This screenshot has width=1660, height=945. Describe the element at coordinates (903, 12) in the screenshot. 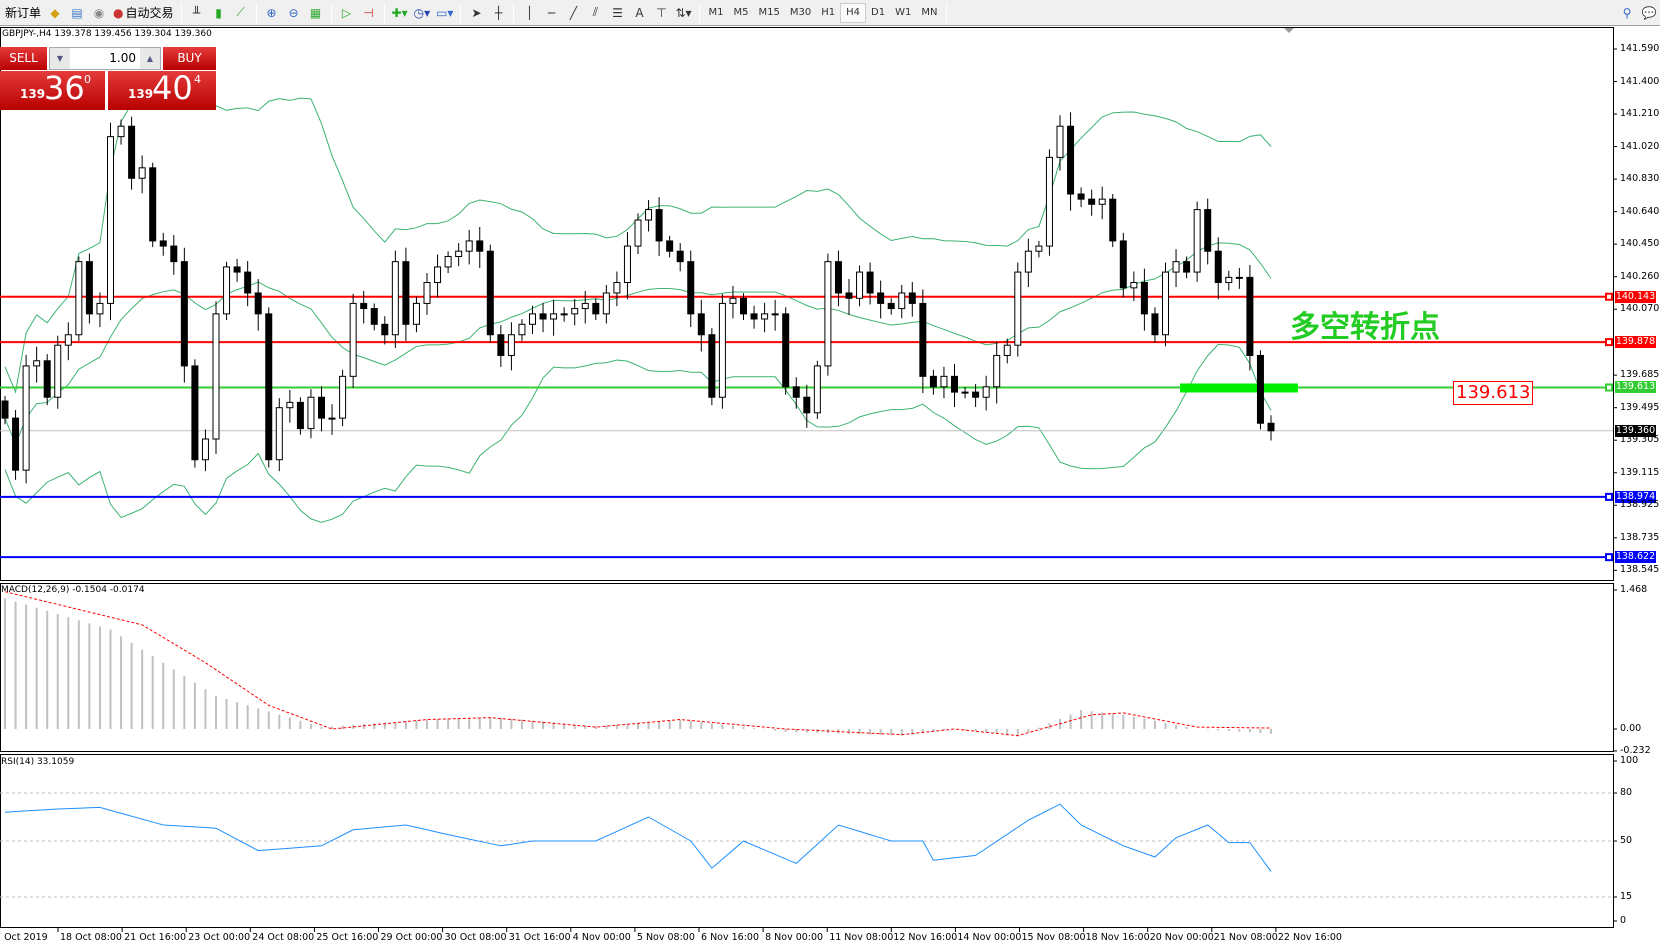

I see `timeframe-w1: W1` at that location.